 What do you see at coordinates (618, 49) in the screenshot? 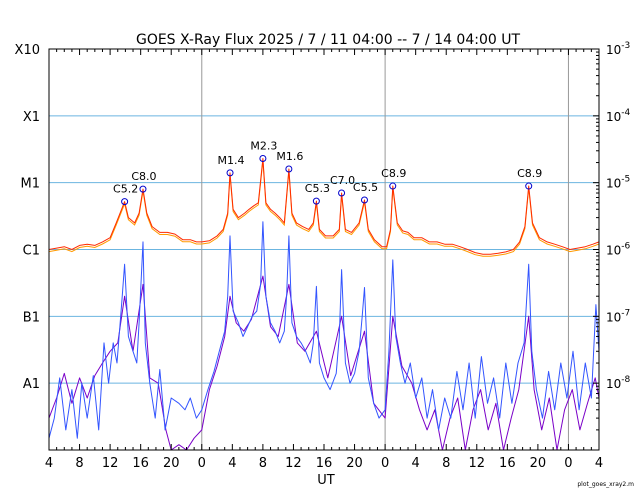
I see `flux-axis-label: 10⁻³` at bounding box center [618, 49].